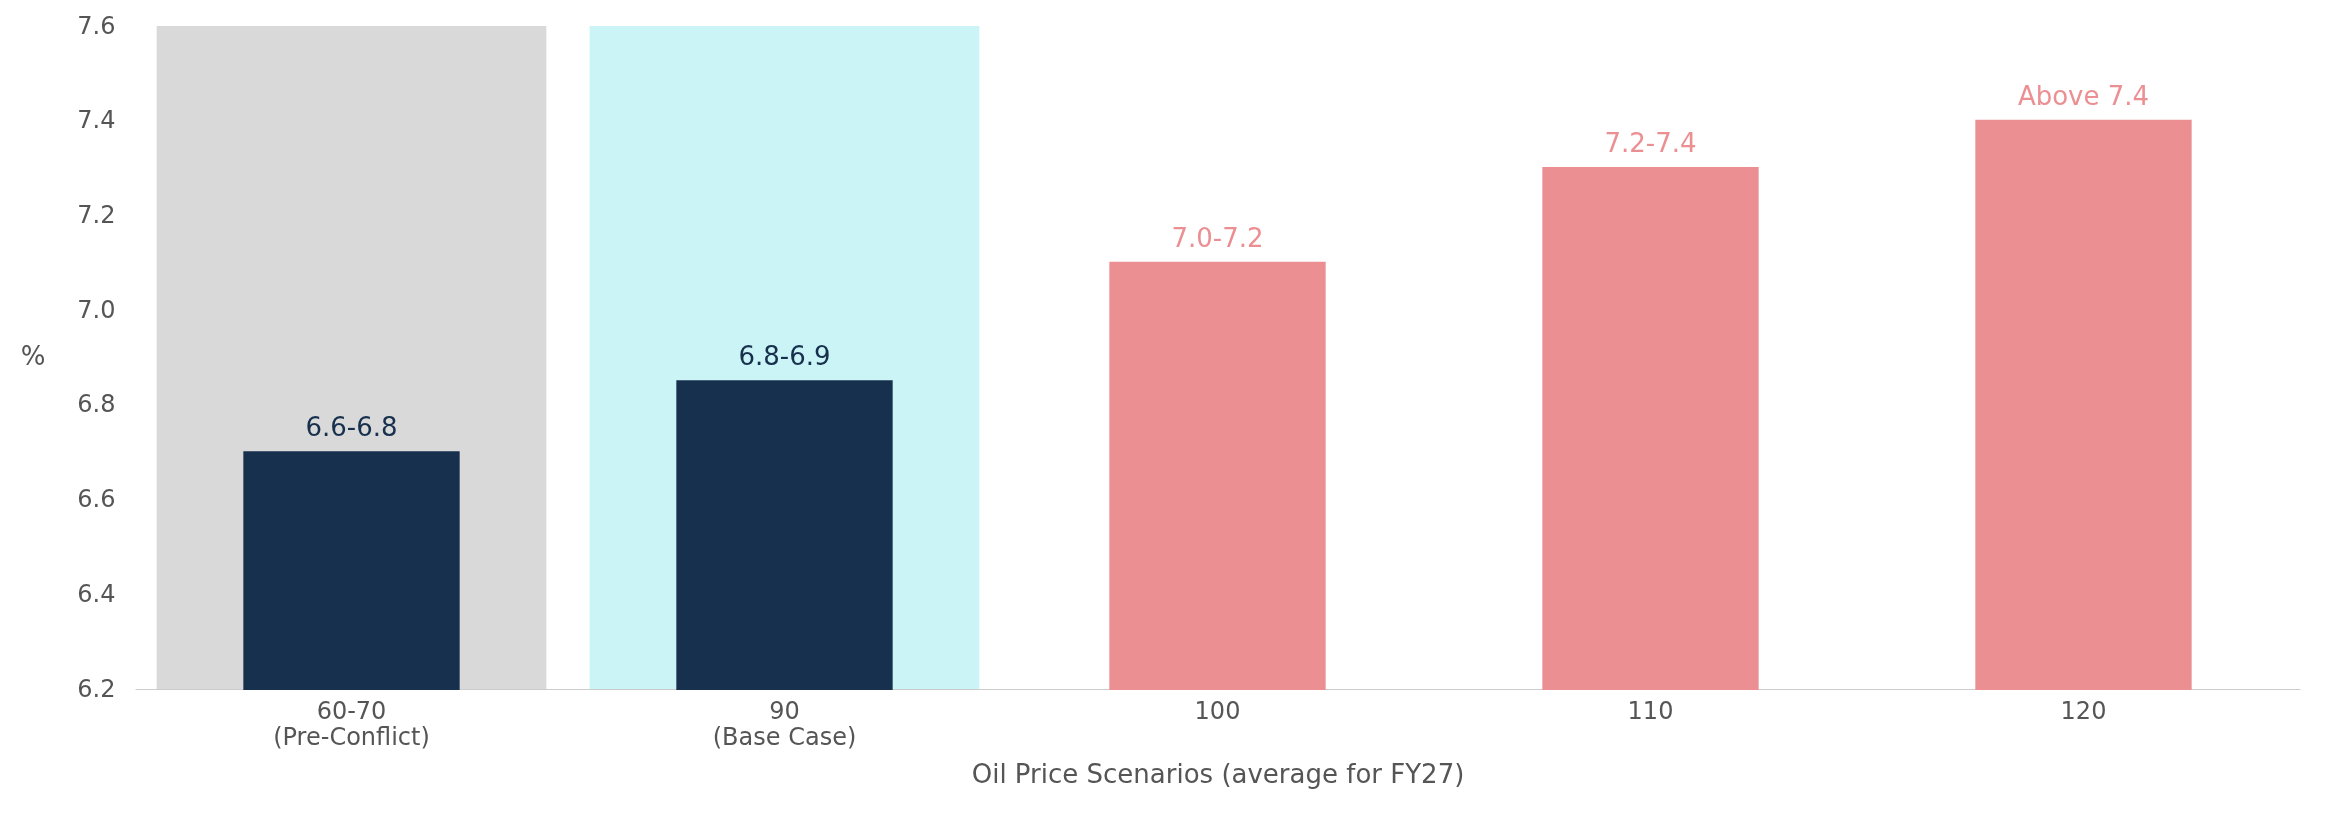  Describe the element at coordinates (33, 355) in the screenshot. I see `y-axis-title: %` at that location.